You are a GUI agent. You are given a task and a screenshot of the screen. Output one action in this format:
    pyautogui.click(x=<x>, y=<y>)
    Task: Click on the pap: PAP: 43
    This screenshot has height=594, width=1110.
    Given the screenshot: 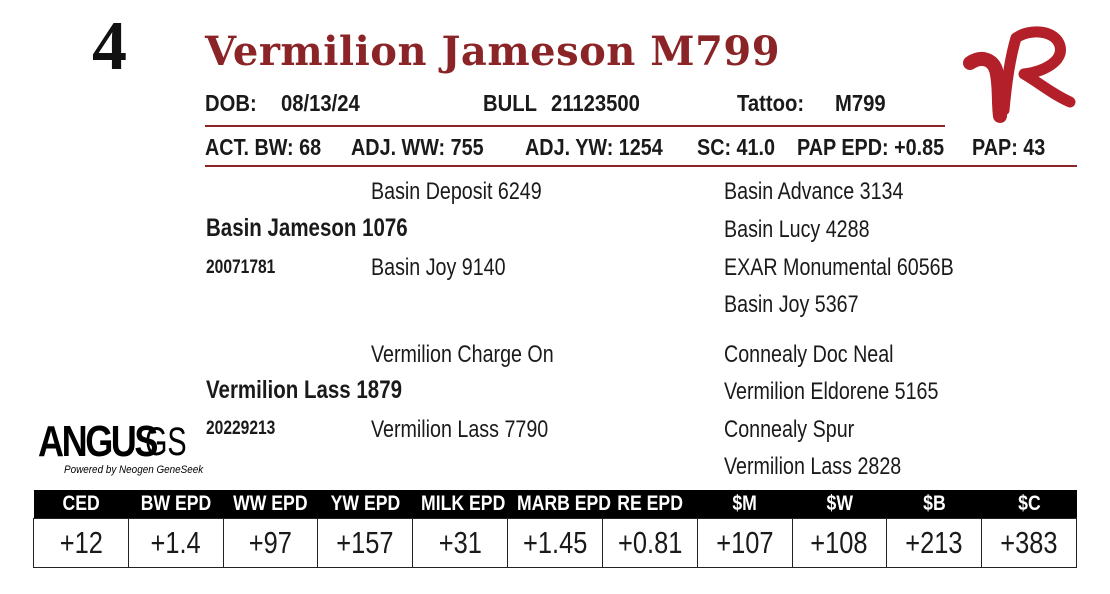 What is the action you would take?
    pyautogui.click(x=1009, y=147)
    